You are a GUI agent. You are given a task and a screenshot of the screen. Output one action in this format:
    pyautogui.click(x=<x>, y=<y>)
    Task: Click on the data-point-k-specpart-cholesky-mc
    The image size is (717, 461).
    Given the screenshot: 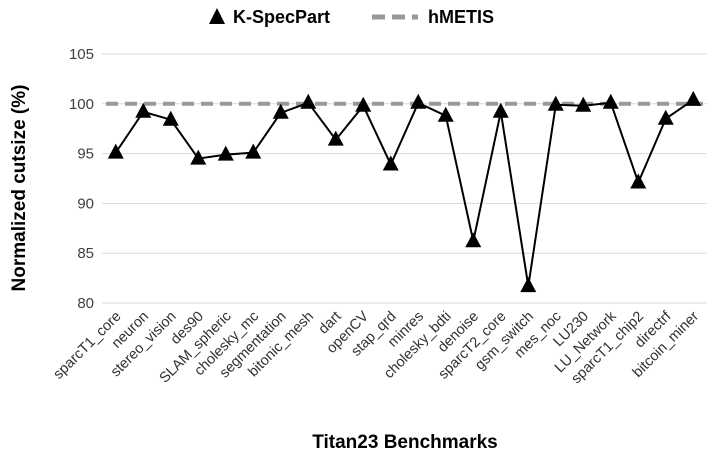 What is the action you would take?
    pyautogui.click(x=253, y=151)
    